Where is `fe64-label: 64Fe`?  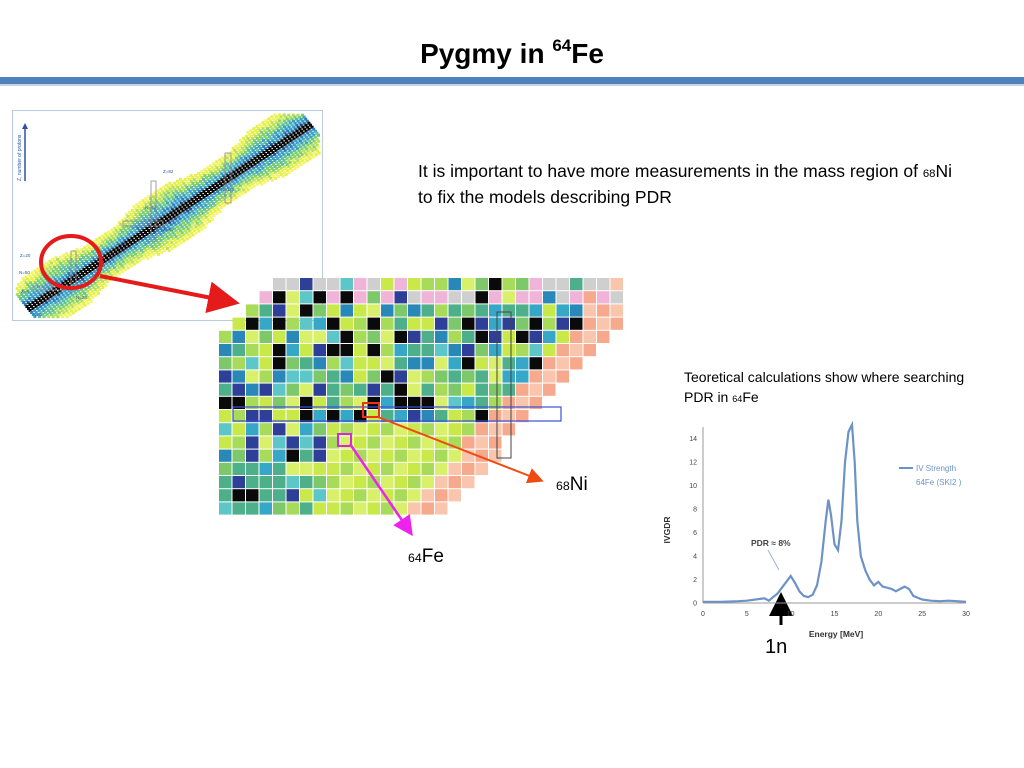
fe64-label: 64Fe is located at coordinates (426, 556).